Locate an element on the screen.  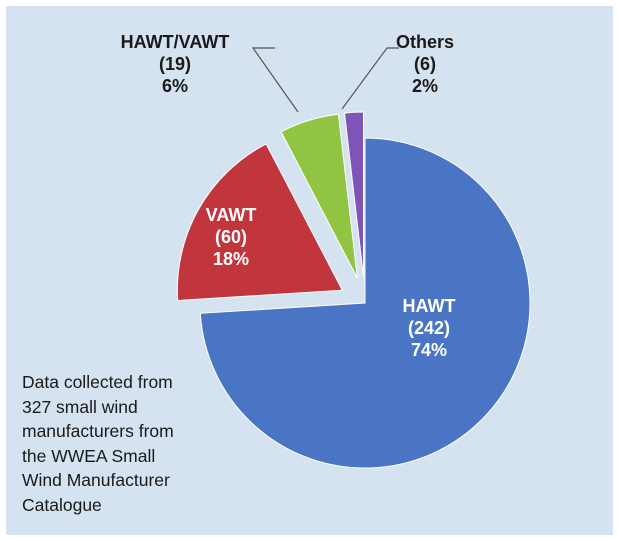
slice-label-category: Others is located at coordinates (425, 42).